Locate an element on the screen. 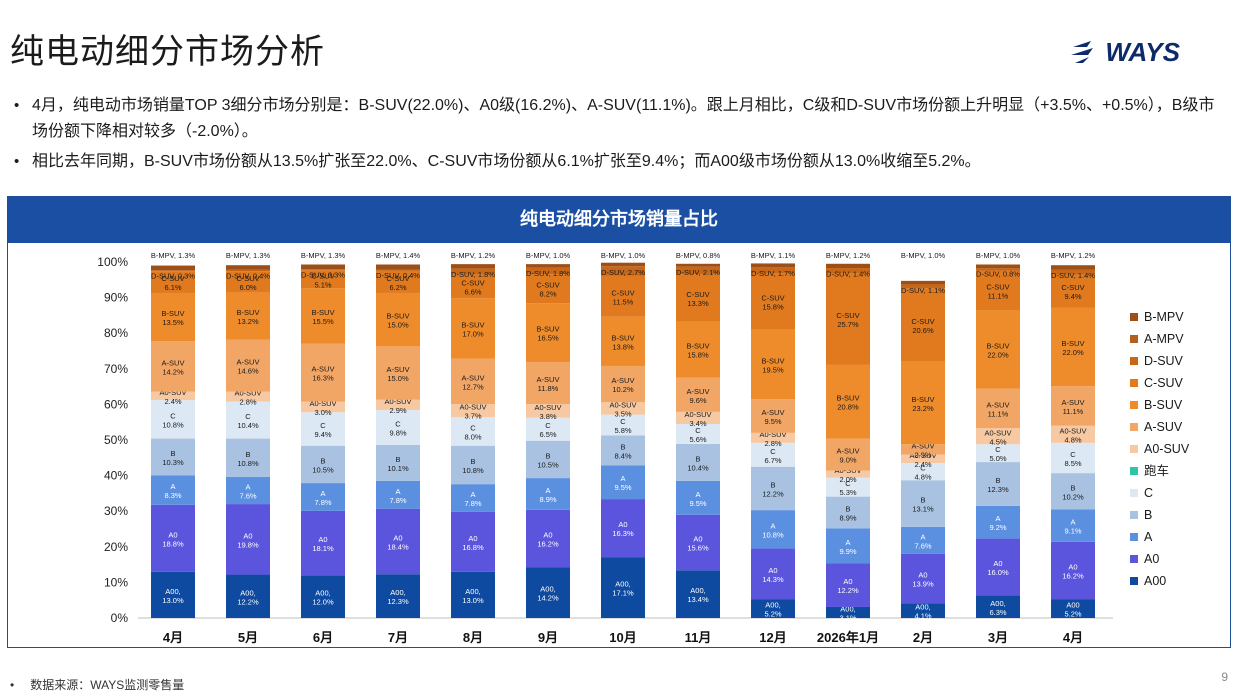 The height and width of the screenshot is (697, 1240). x-tick-label: 10月 is located at coordinates (622, 637).